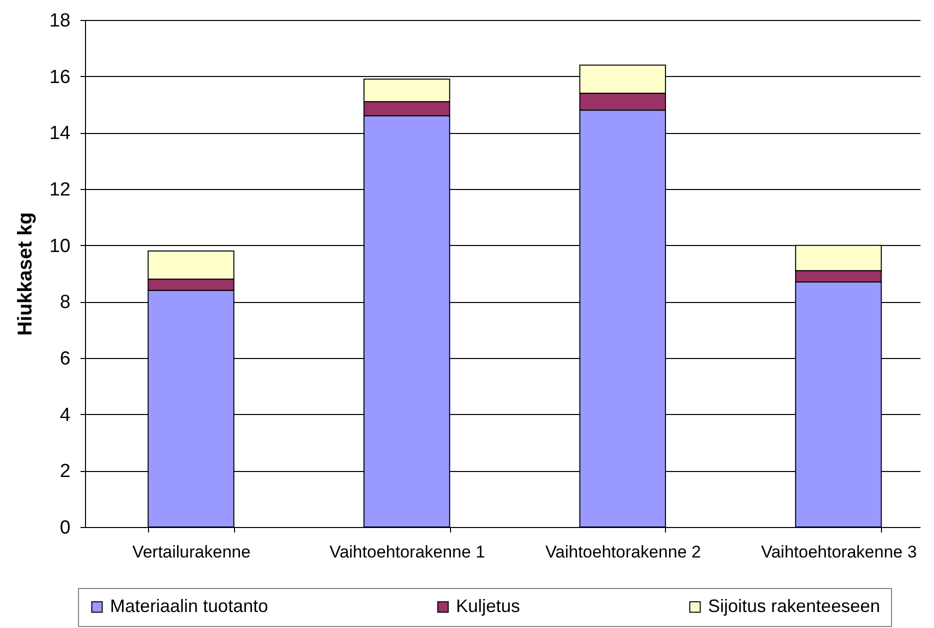 This screenshot has width=934, height=628. Describe the element at coordinates (25, 274) in the screenshot. I see `y-axis-title: Hiukkaset kg` at that location.